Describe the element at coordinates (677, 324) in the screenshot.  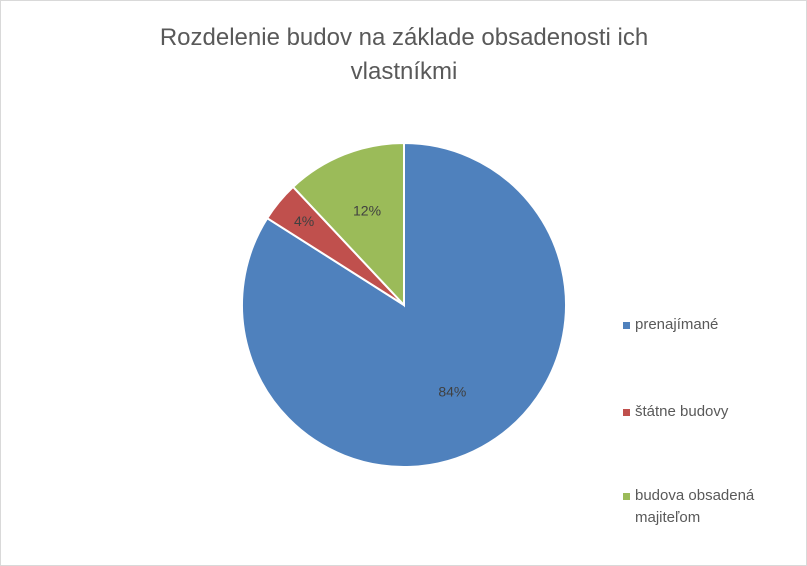
I see `legend-label: prenajímané` at that location.